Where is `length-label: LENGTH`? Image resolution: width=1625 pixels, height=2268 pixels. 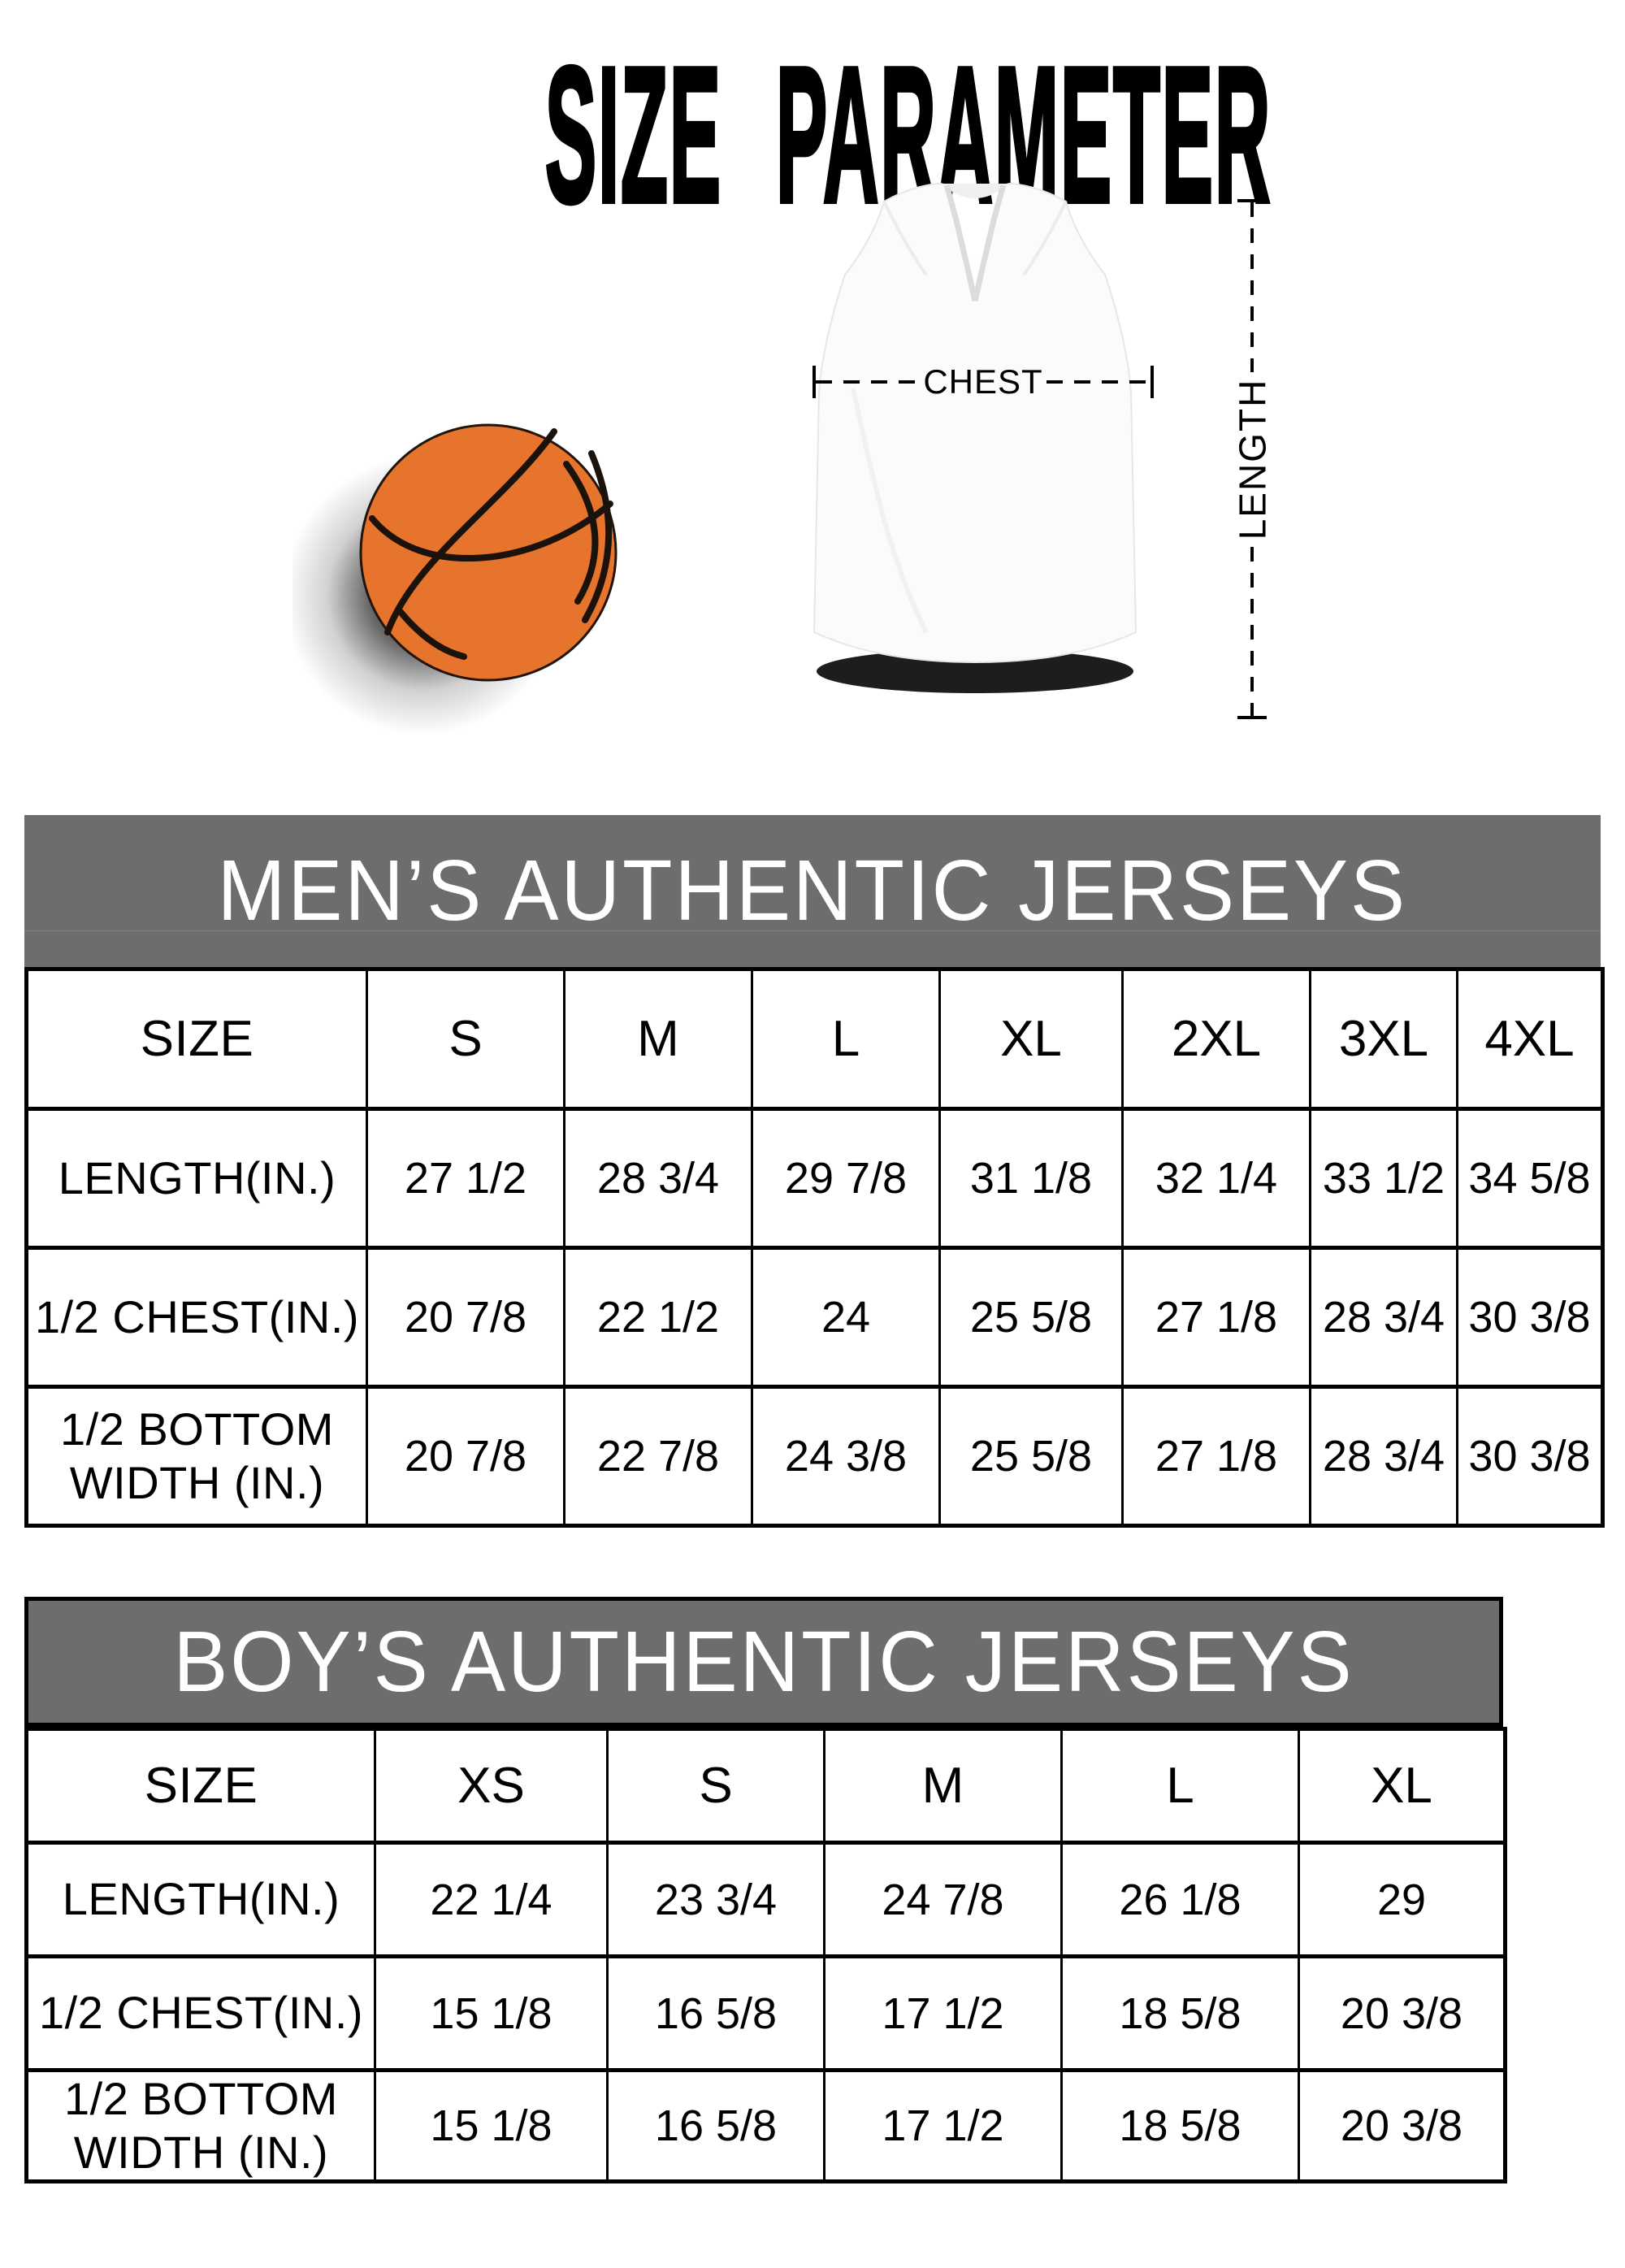
length-label: LENGTH is located at coordinates (1252, 459).